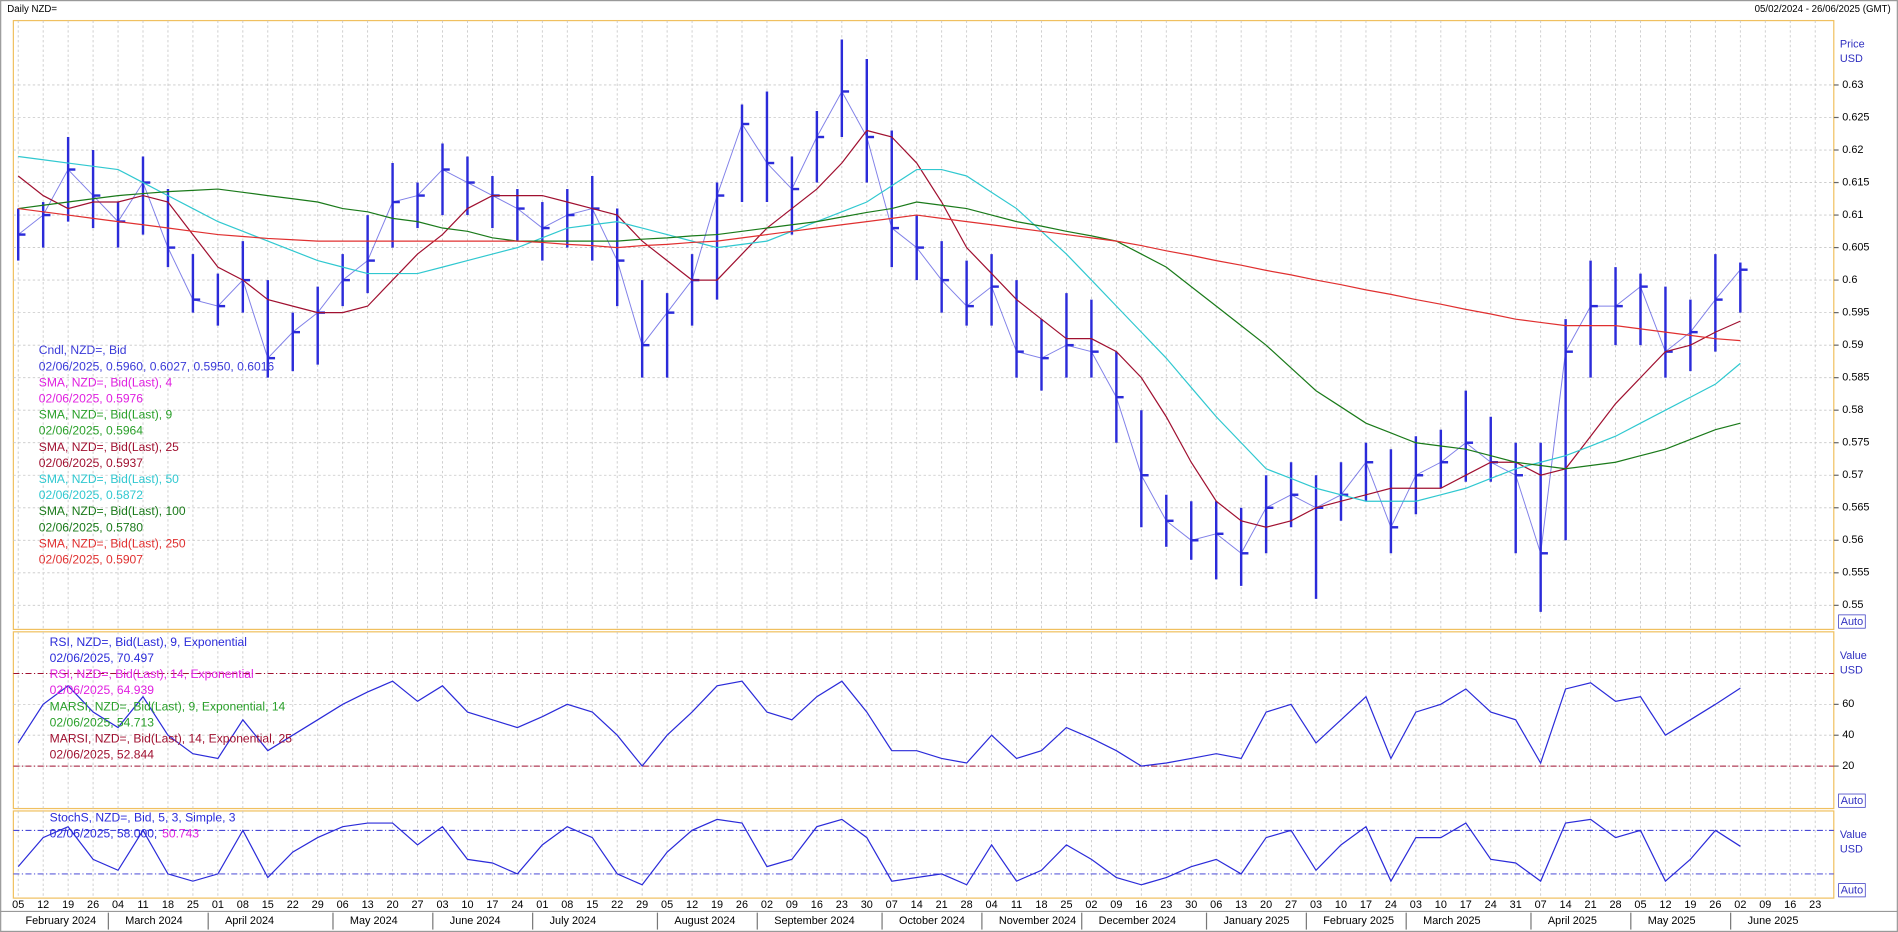 This screenshot has height=932, width=1898. What do you see at coordinates (91, 527) in the screenshot?
I see `legend-value: 02/06/2025, 0.5780` at bounding box center [91, 527].